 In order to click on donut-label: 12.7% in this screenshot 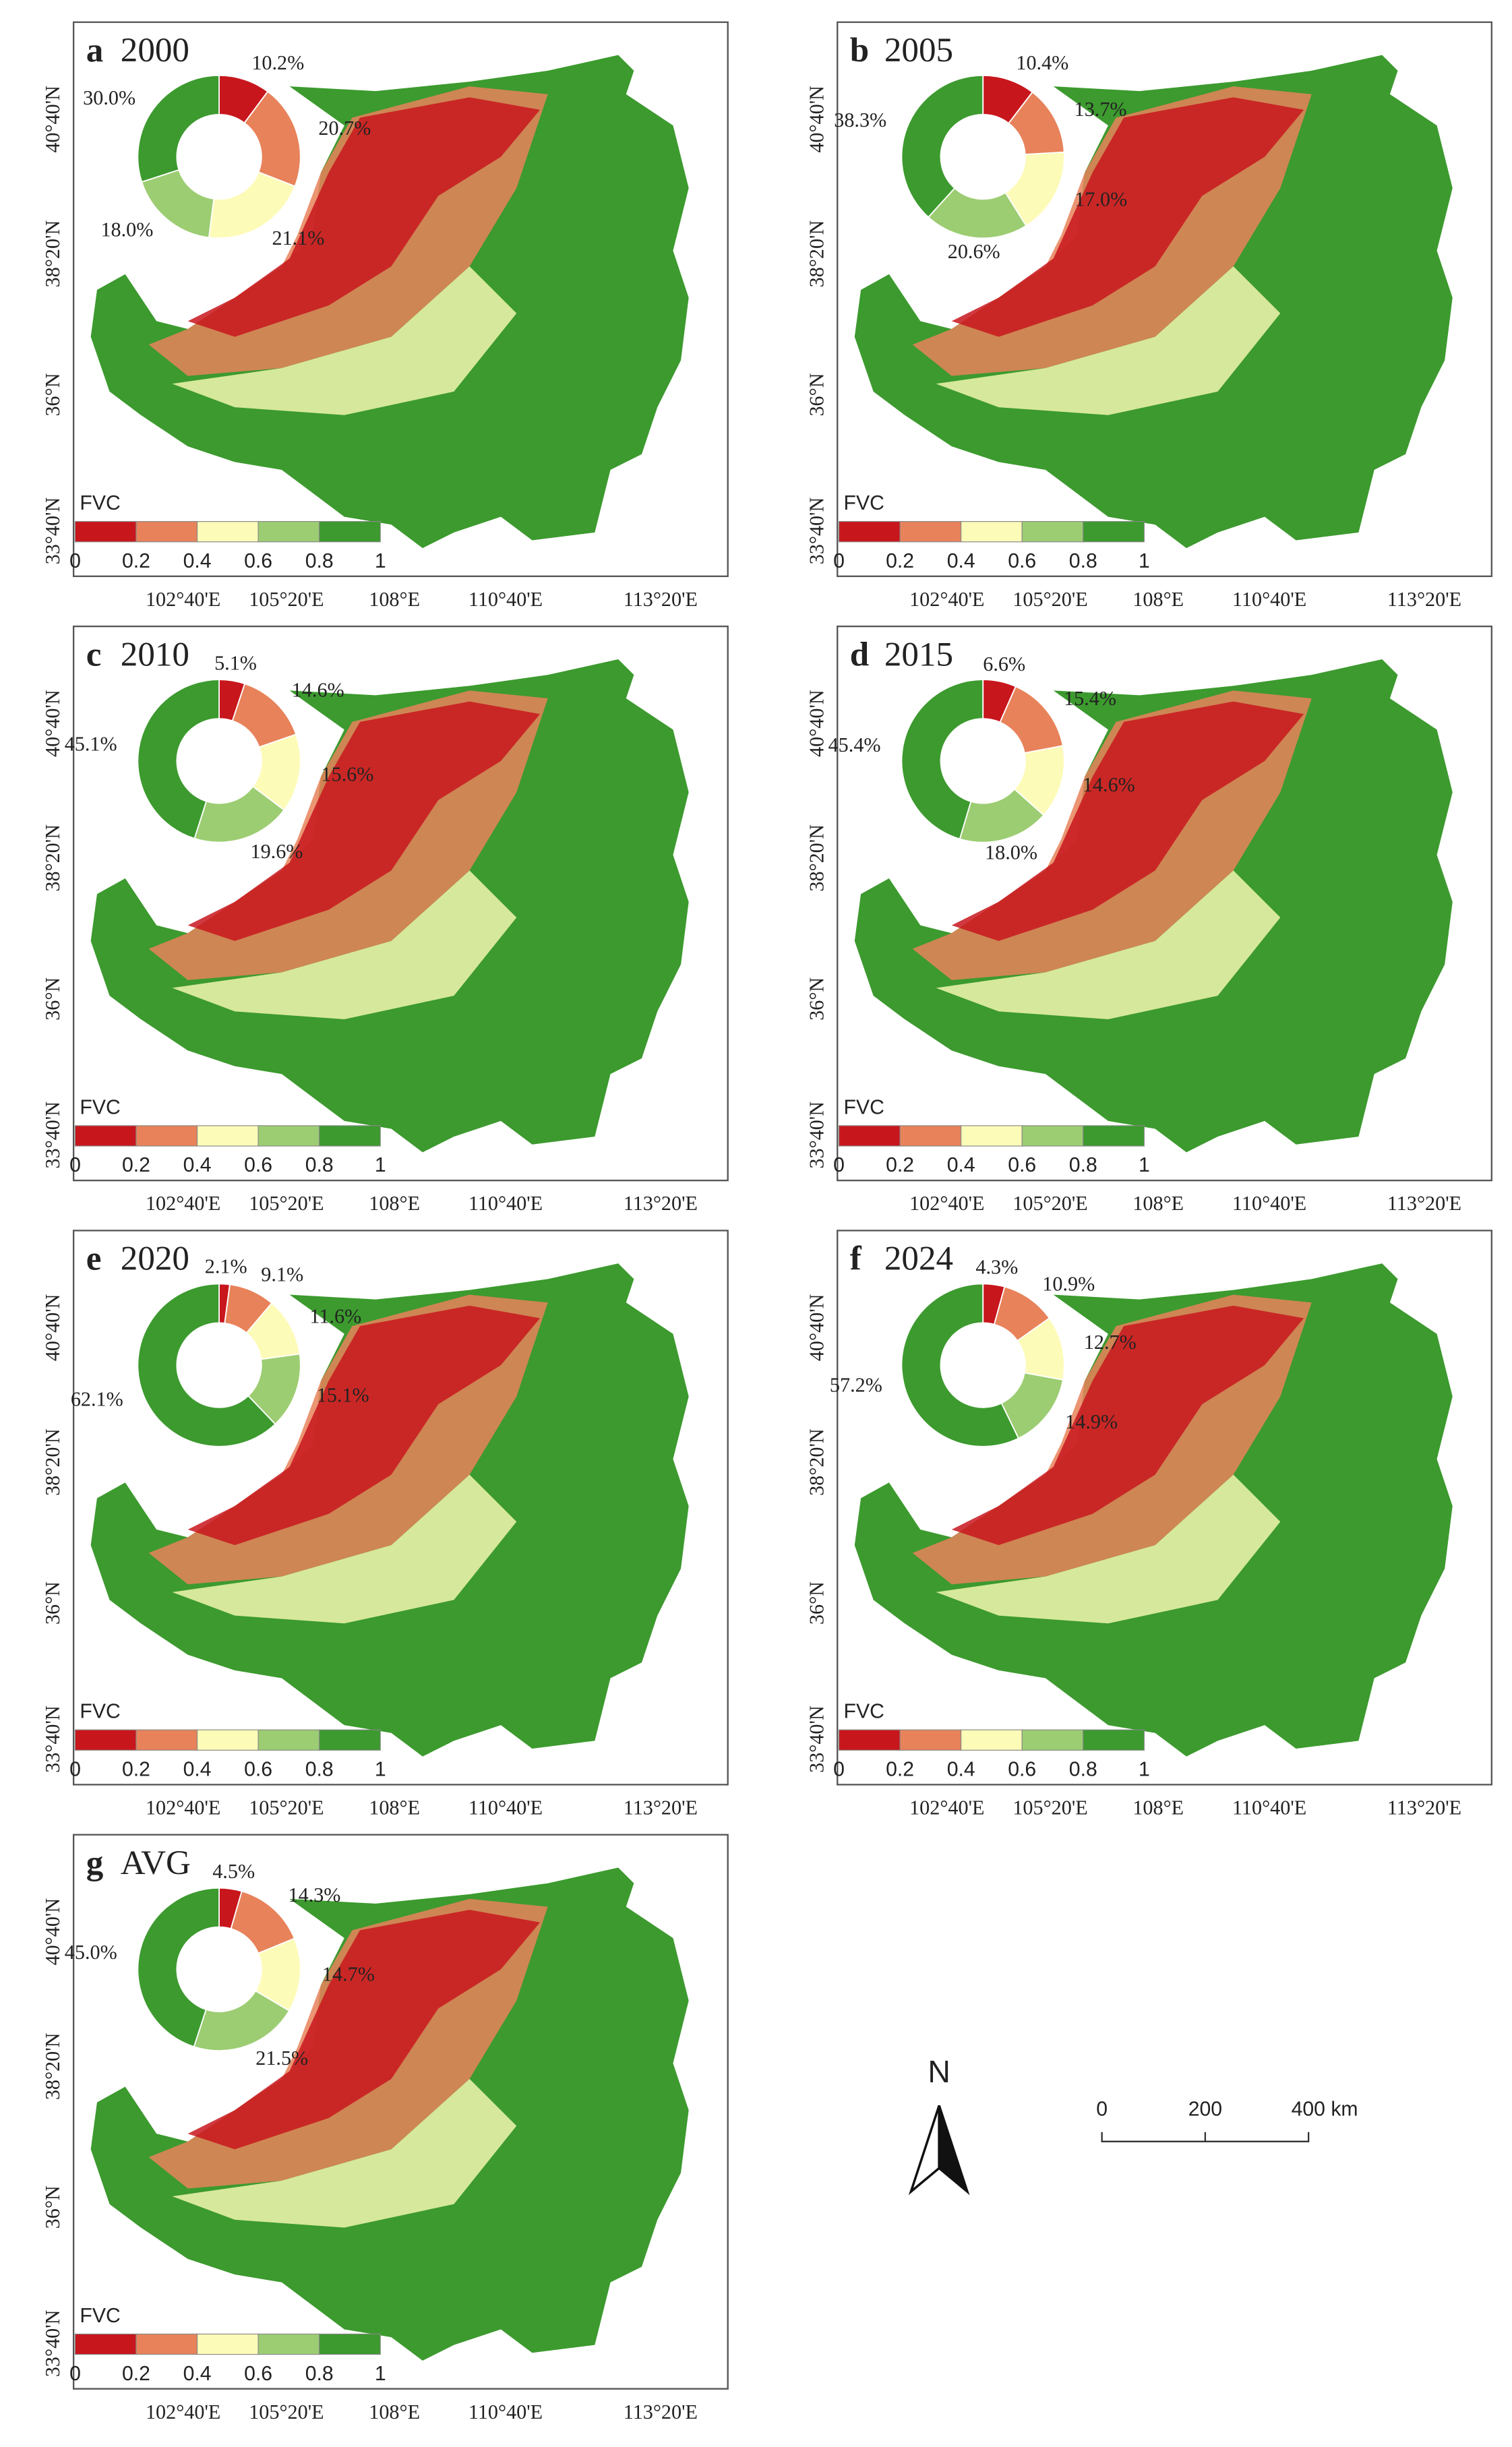, I will do `click(1110, 1342)`.